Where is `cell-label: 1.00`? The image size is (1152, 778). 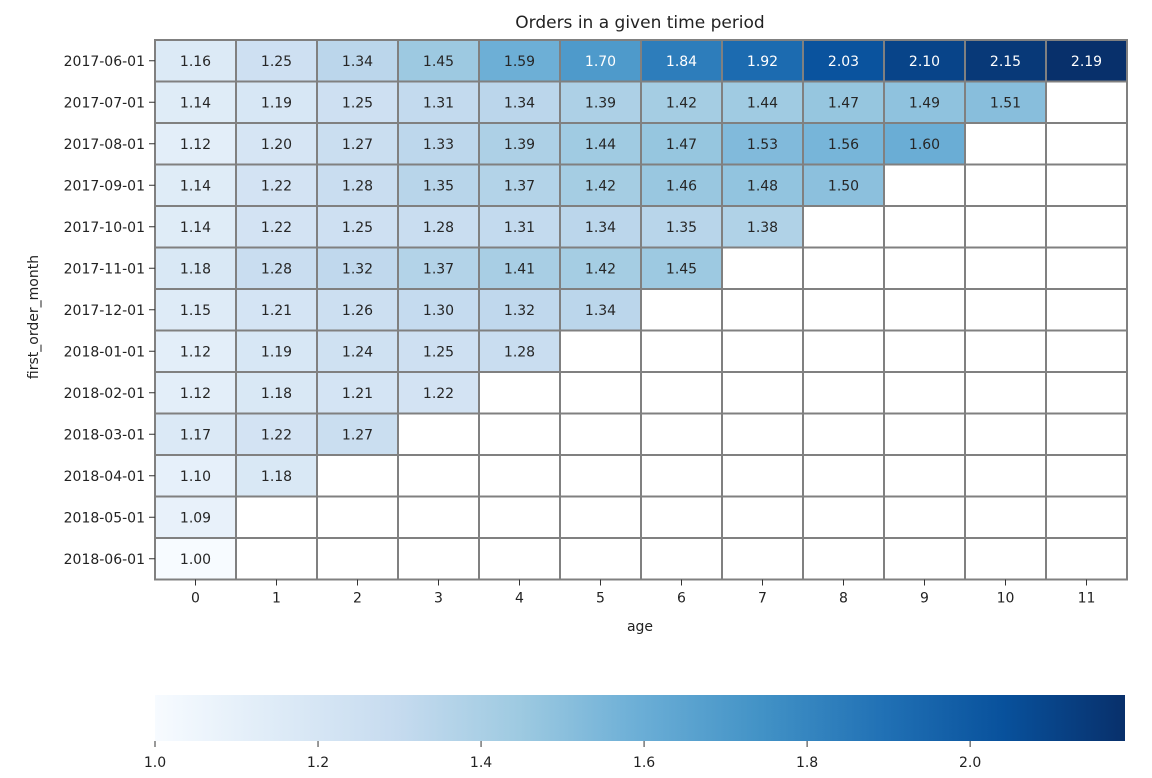 cell-label: 1.00 is located at coordinates (195, 560).